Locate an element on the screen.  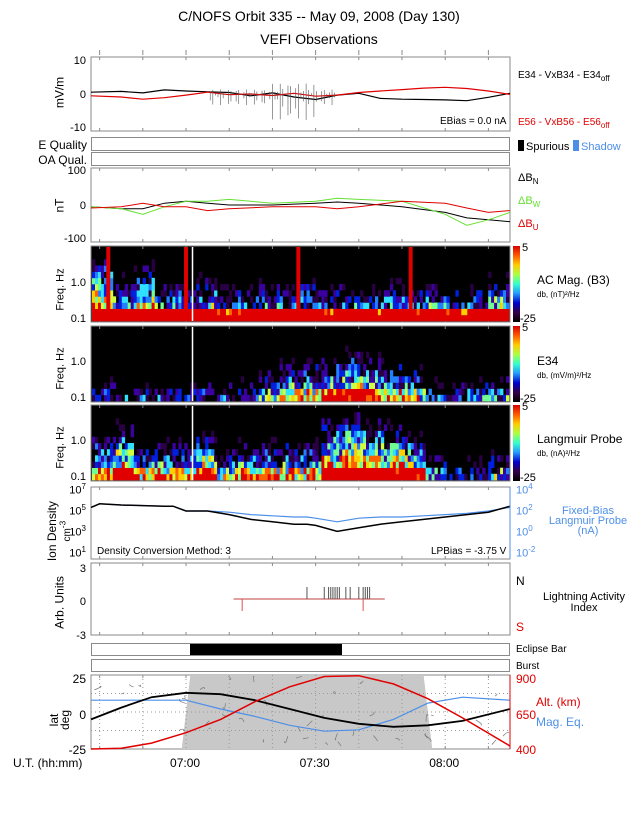
acmag-ytick-01: 0.1 is located at coordinates (78, 319).